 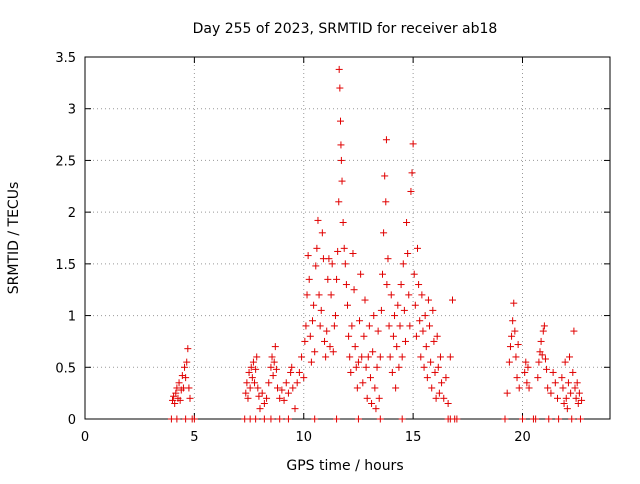 What do you see at coordinates (522, 437) in the screenshot?
I see `x-tick-label: 20` at bounding box center [522, 437].